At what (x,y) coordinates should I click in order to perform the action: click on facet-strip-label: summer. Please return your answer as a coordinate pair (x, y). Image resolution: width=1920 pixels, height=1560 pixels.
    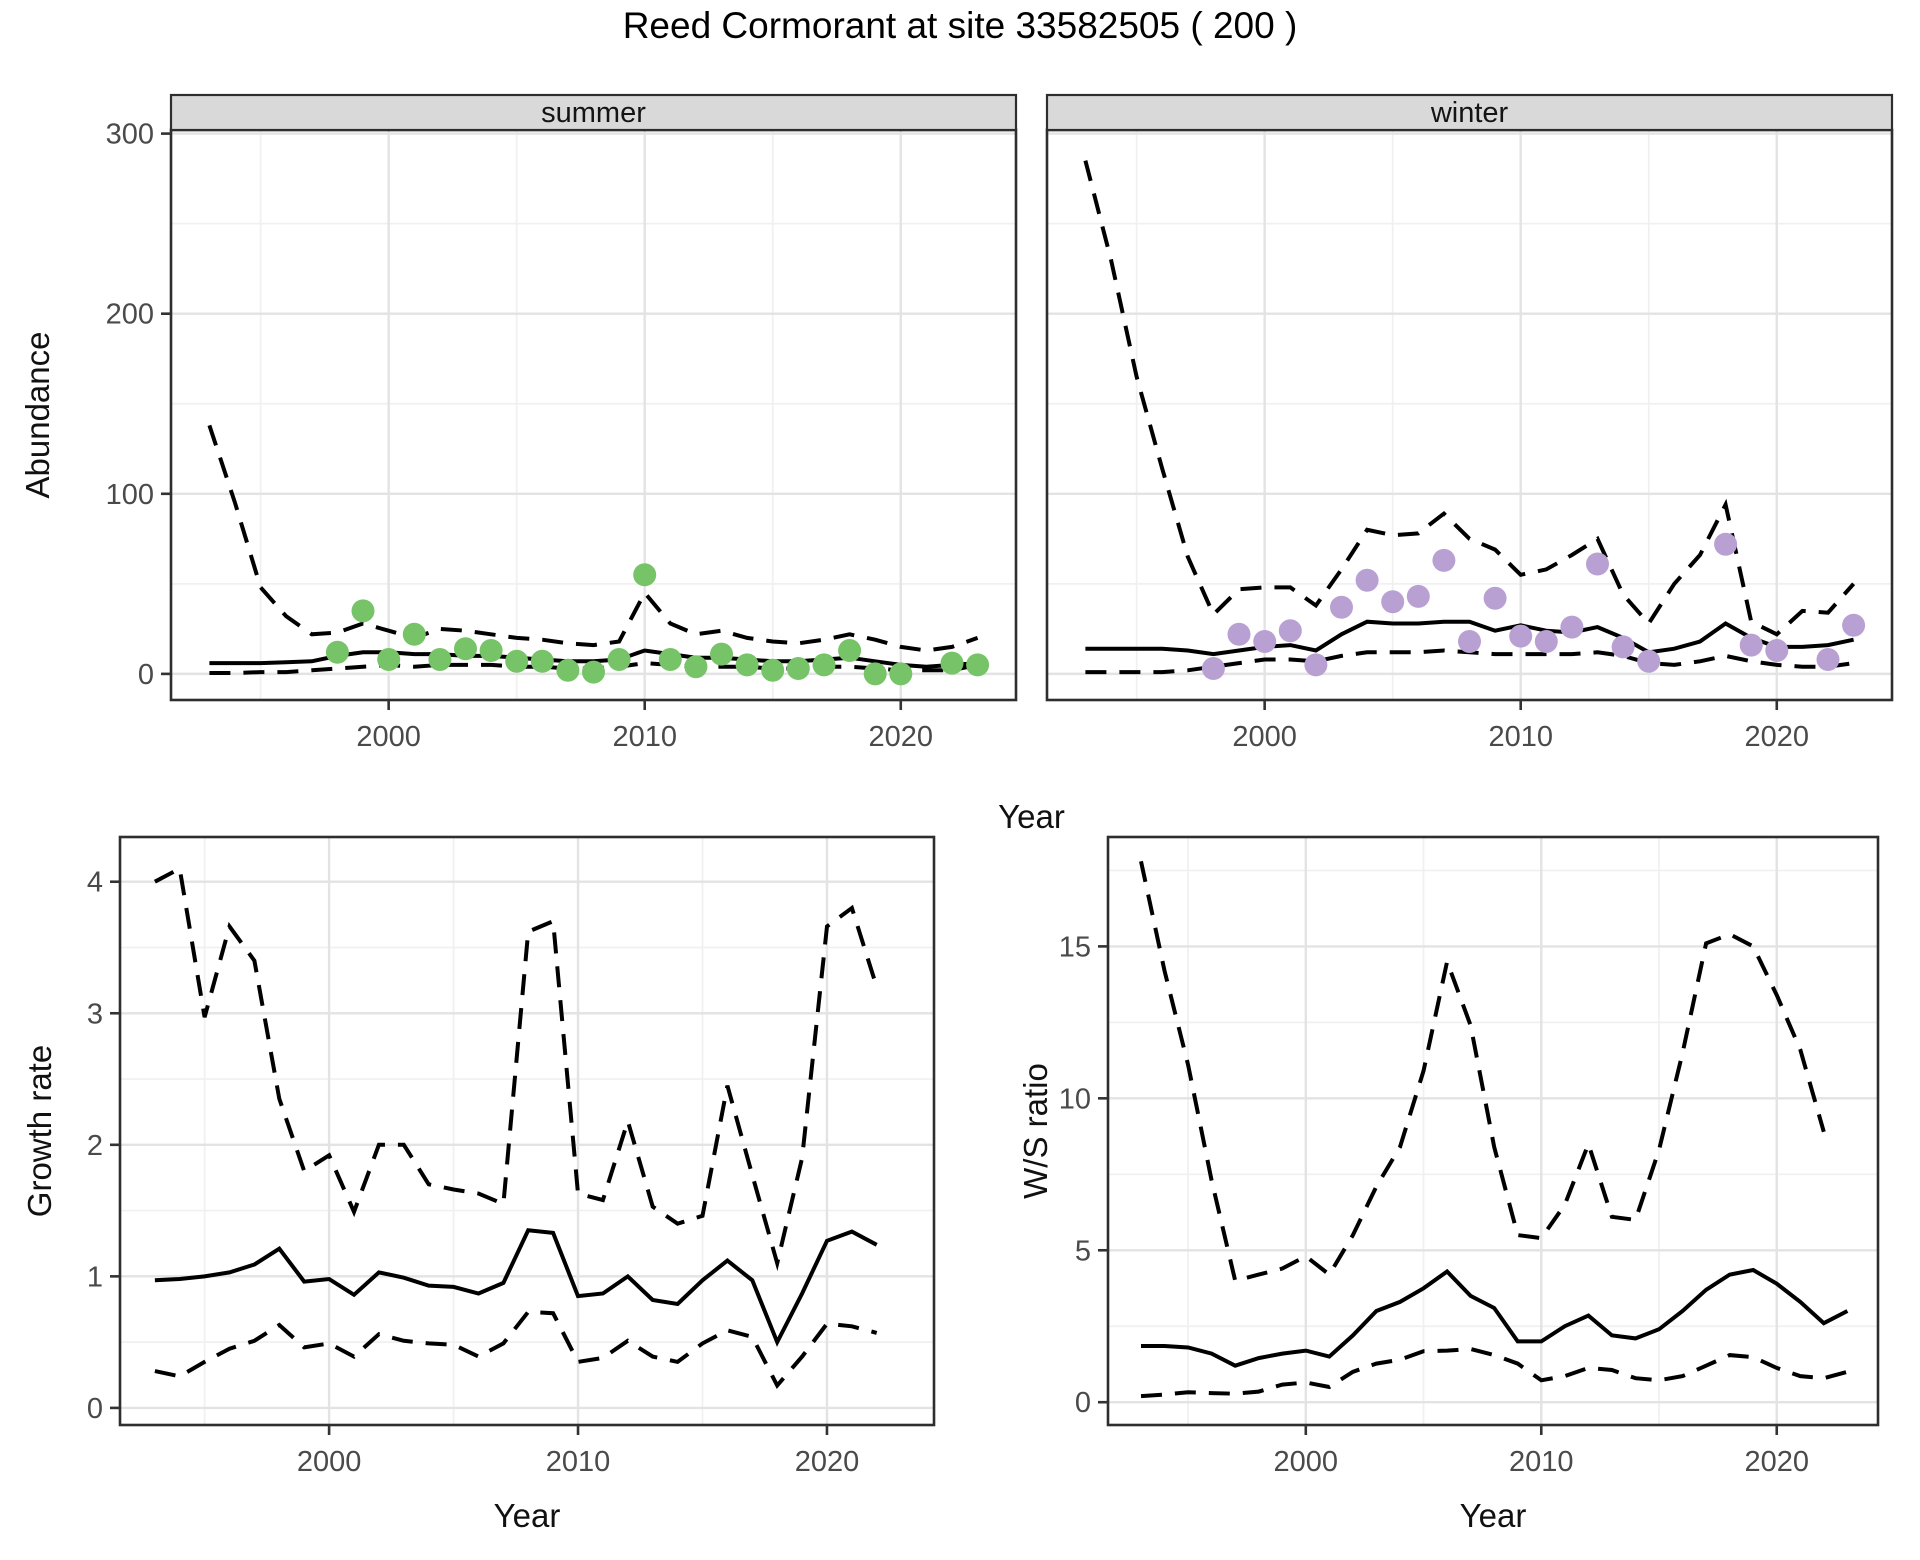
    Looking at the image, I should click on (593, 113).